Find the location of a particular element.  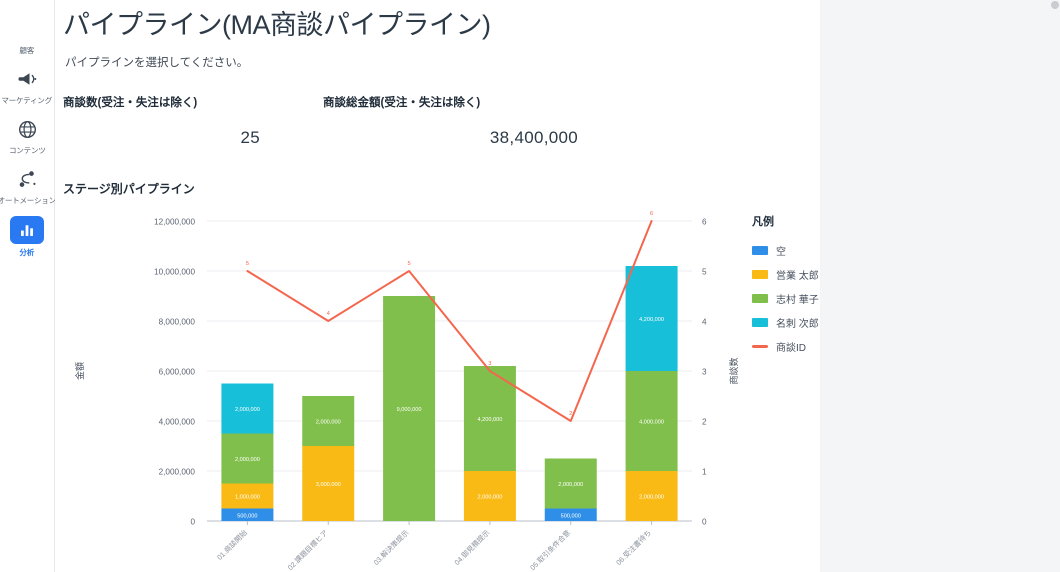

line-point-label: 6 is located at coordinates (651, 214).